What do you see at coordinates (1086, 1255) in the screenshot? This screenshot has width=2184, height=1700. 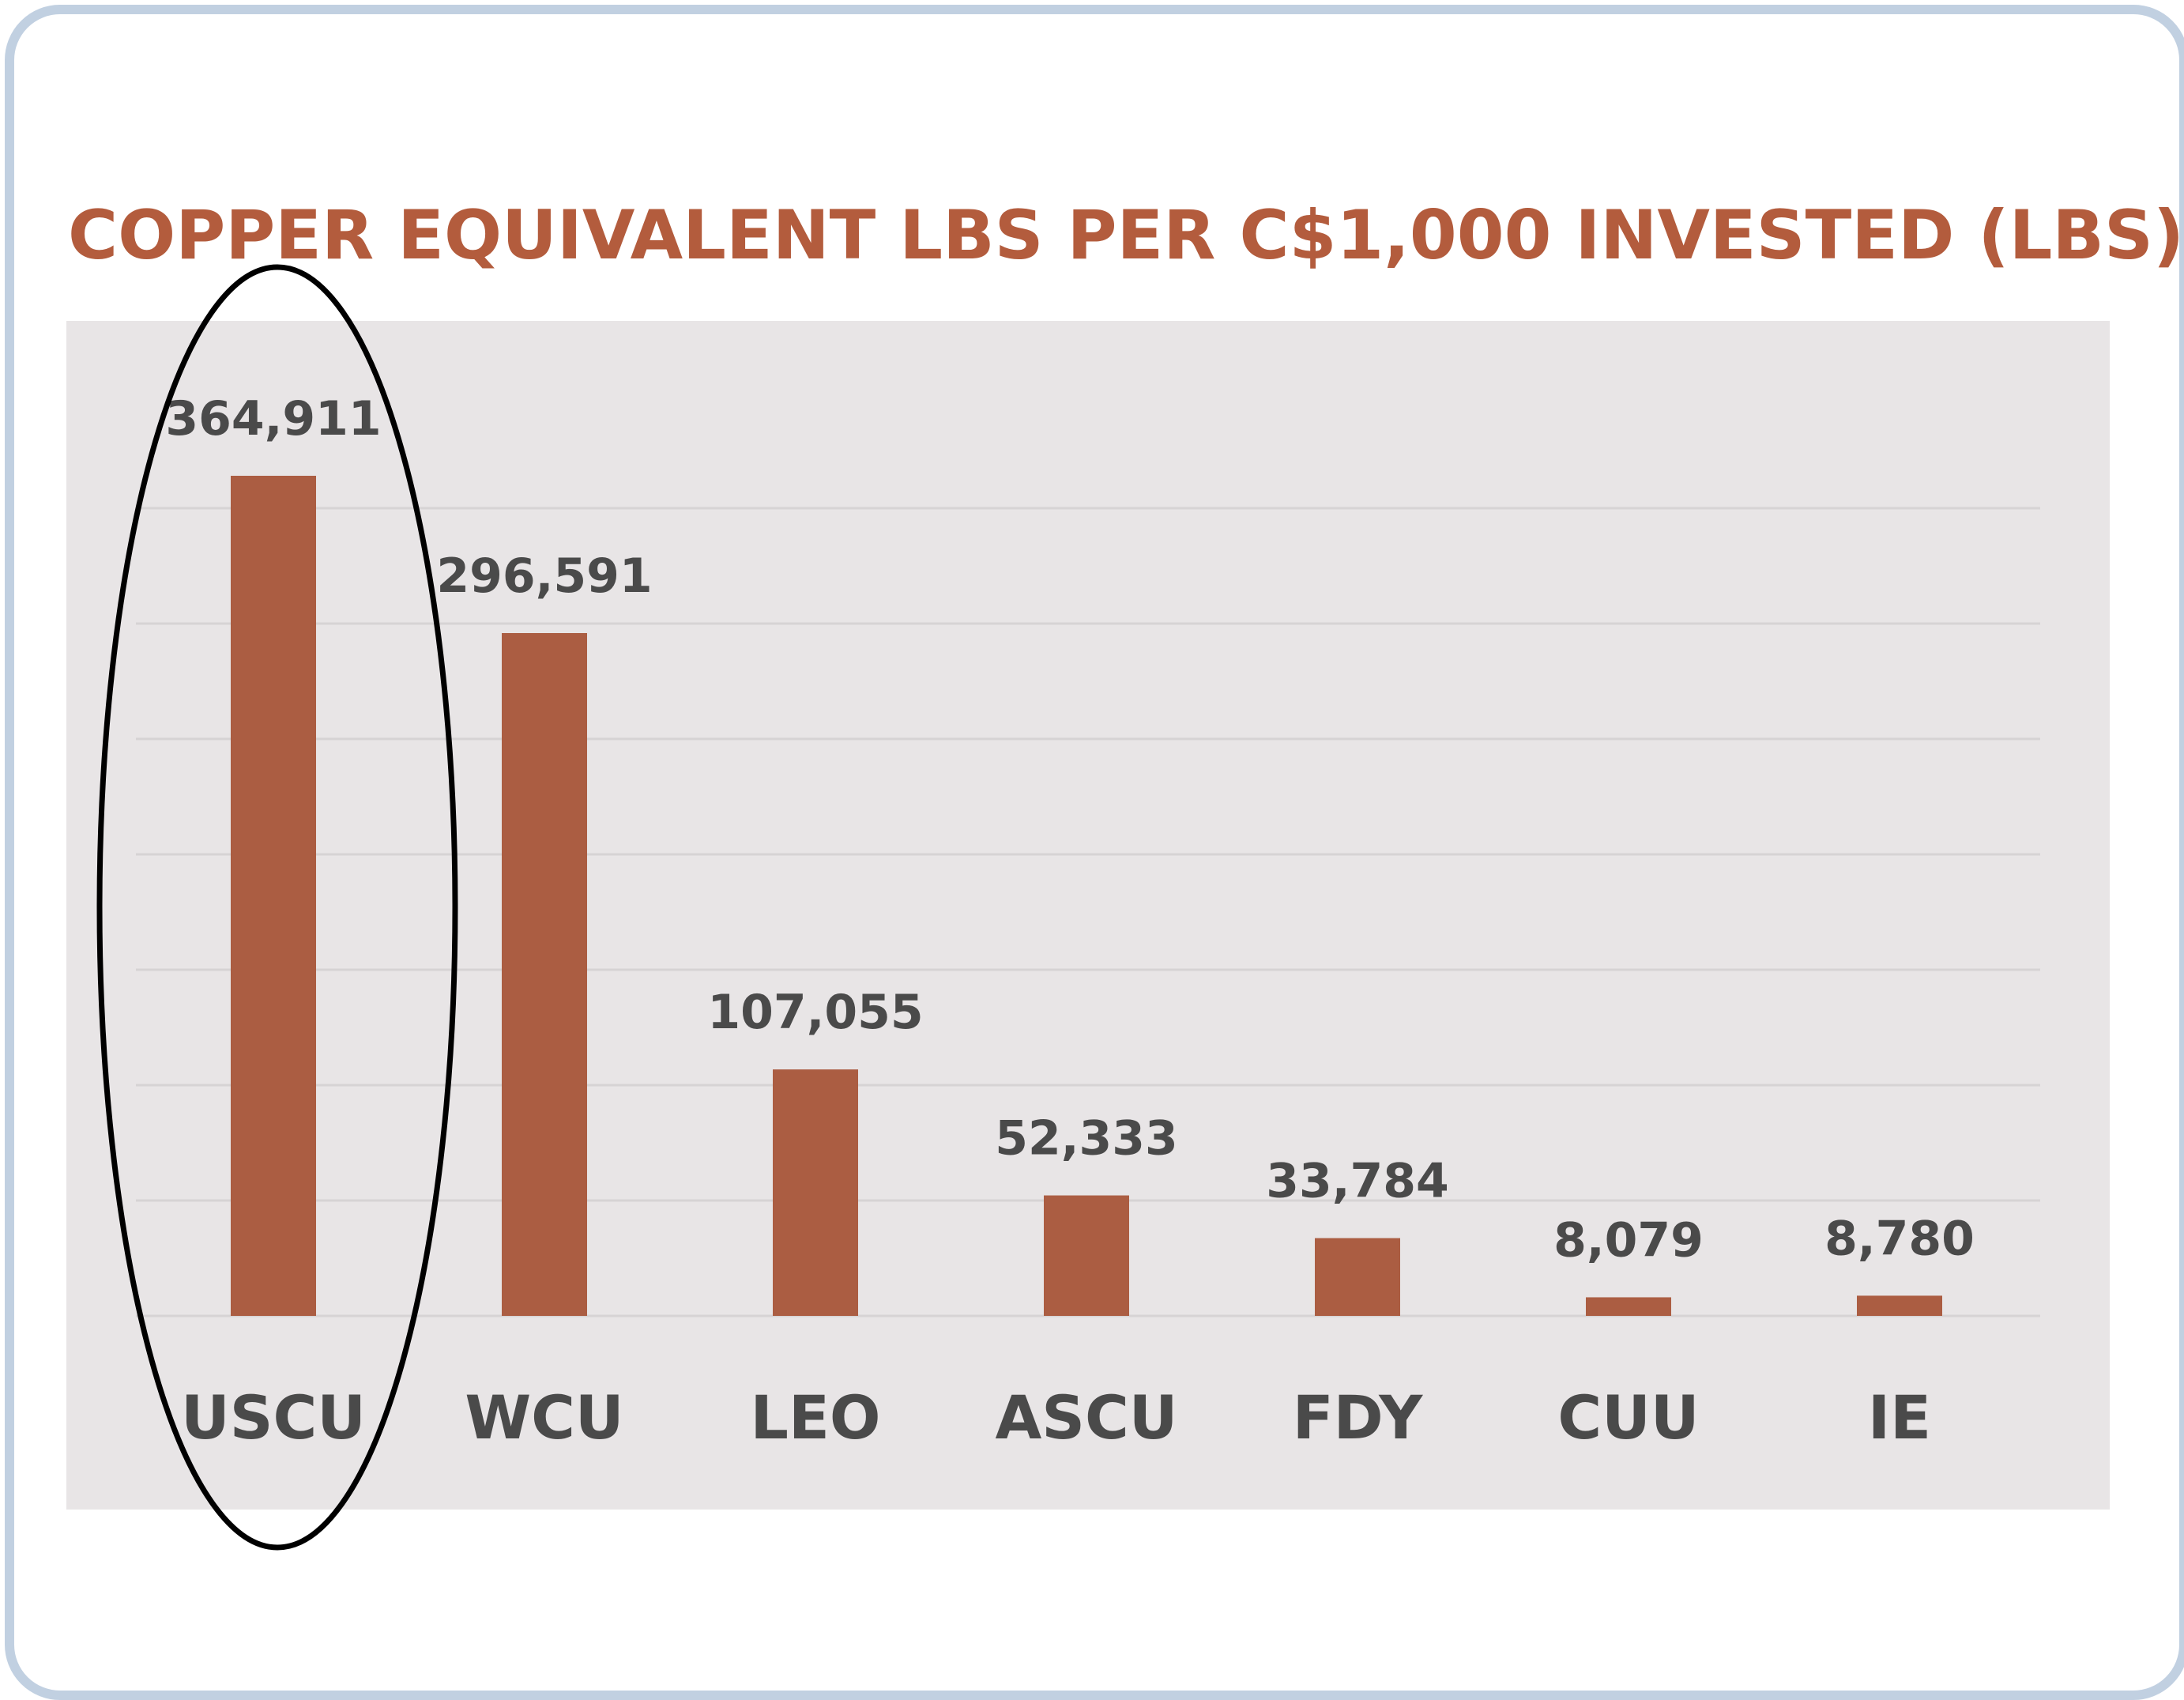 I see `bar-ascu` at bounding box center [1086, 1255].